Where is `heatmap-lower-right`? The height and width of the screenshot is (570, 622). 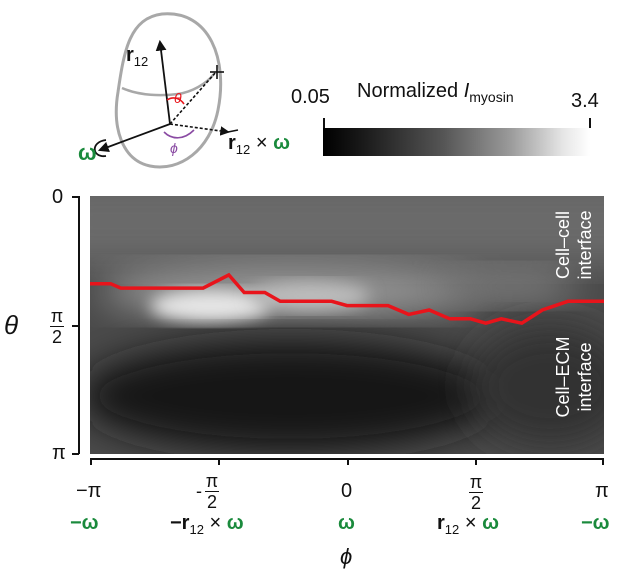 heatmap-lower-right is located at coordinates (537, 386).